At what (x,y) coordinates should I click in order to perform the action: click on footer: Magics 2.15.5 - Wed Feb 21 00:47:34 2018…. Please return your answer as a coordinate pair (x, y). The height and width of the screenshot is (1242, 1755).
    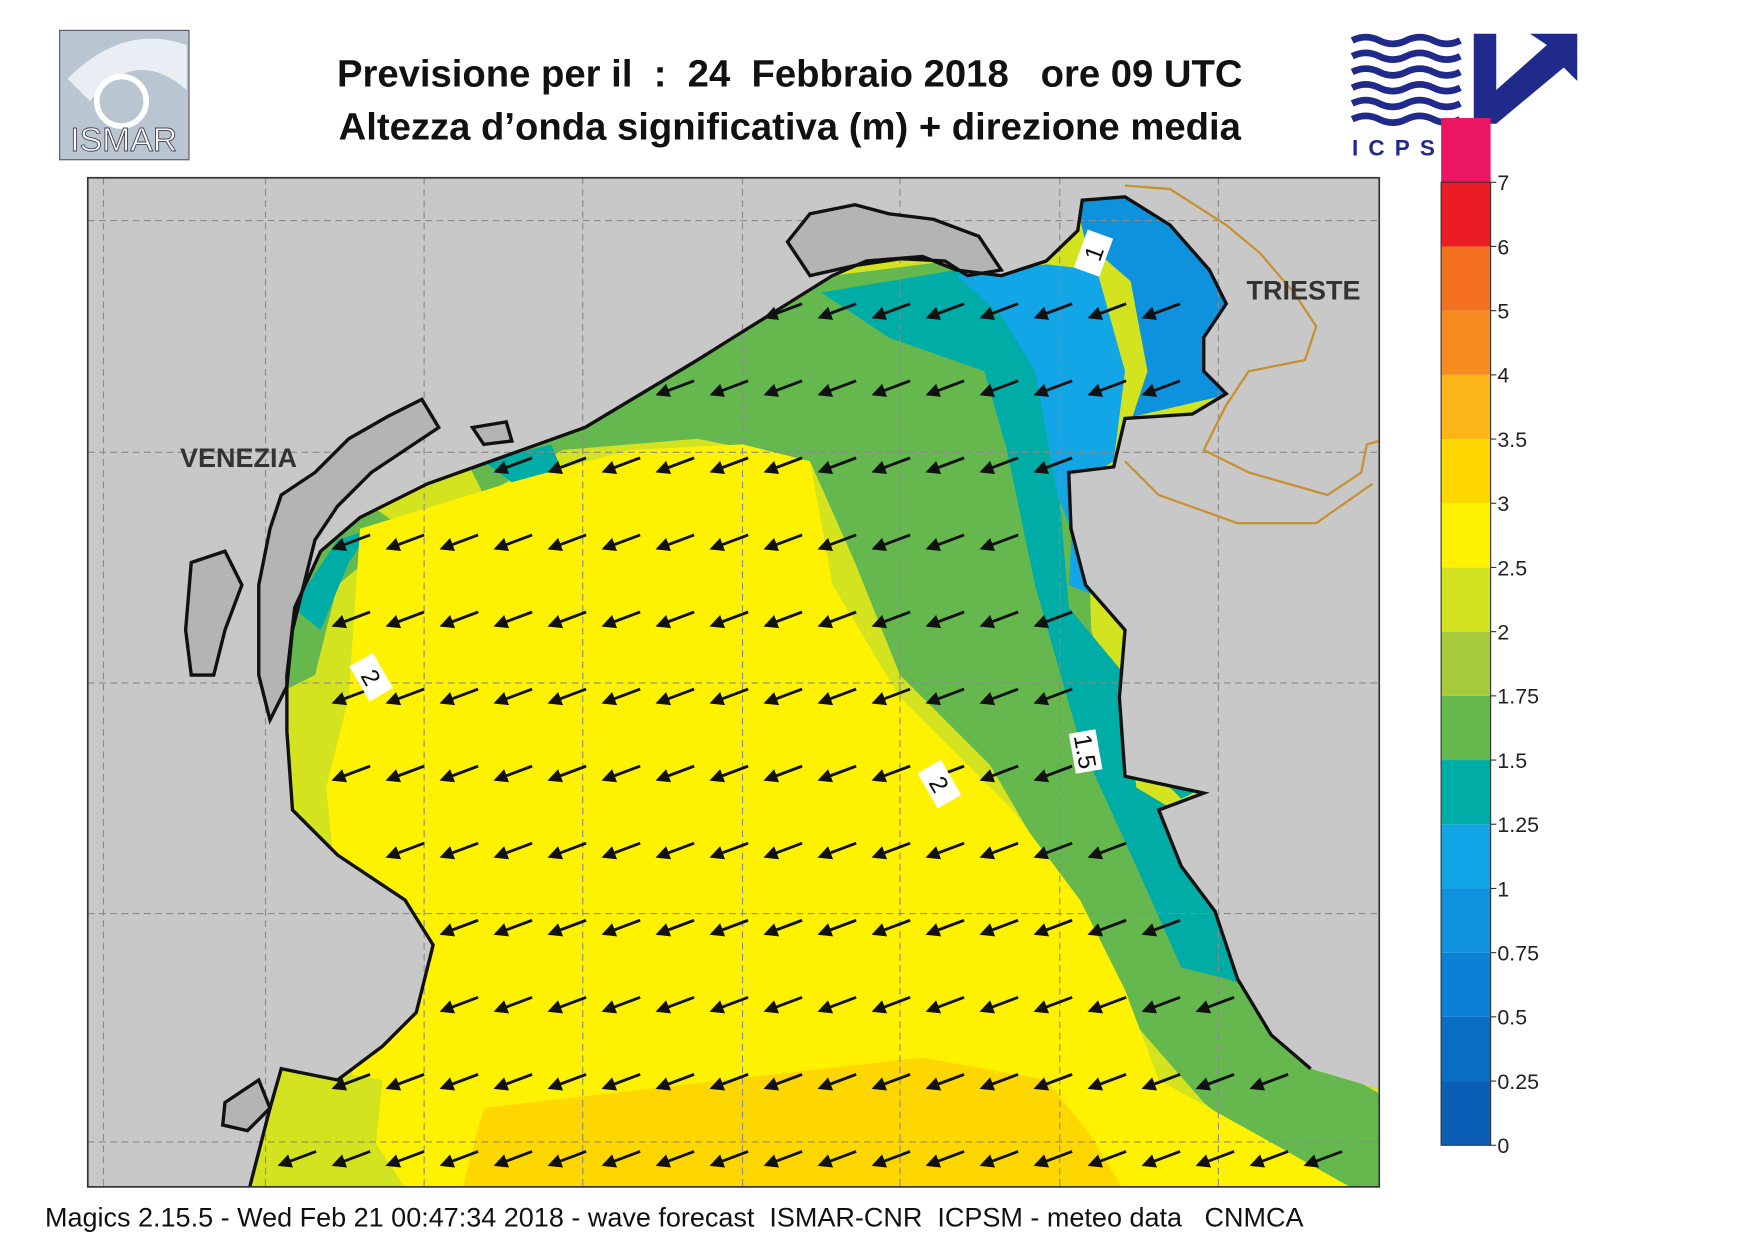
    Looking at the image, I should click on (674, 1217).